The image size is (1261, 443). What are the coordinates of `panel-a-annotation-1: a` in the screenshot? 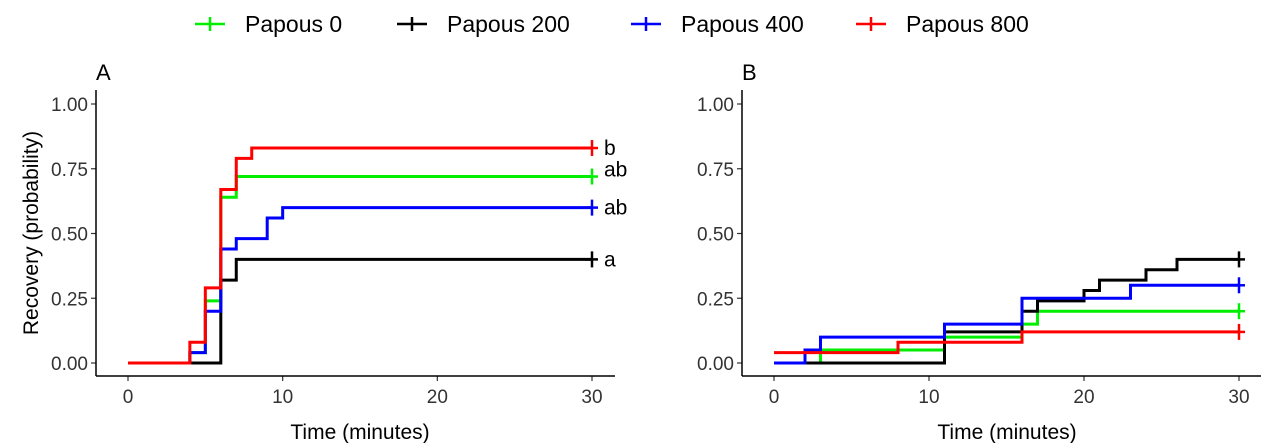 It's located at (610, 259).